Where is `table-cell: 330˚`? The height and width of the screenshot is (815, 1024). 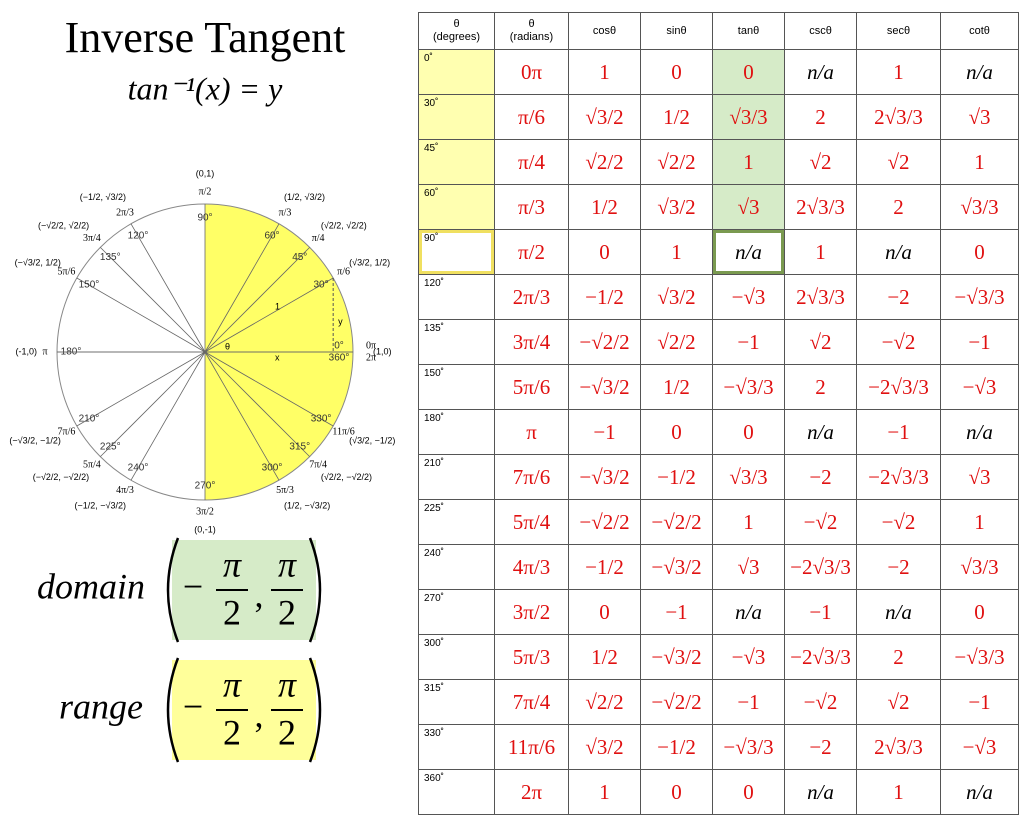
table-cell: 330˚ is located at coordinates (456, 747).